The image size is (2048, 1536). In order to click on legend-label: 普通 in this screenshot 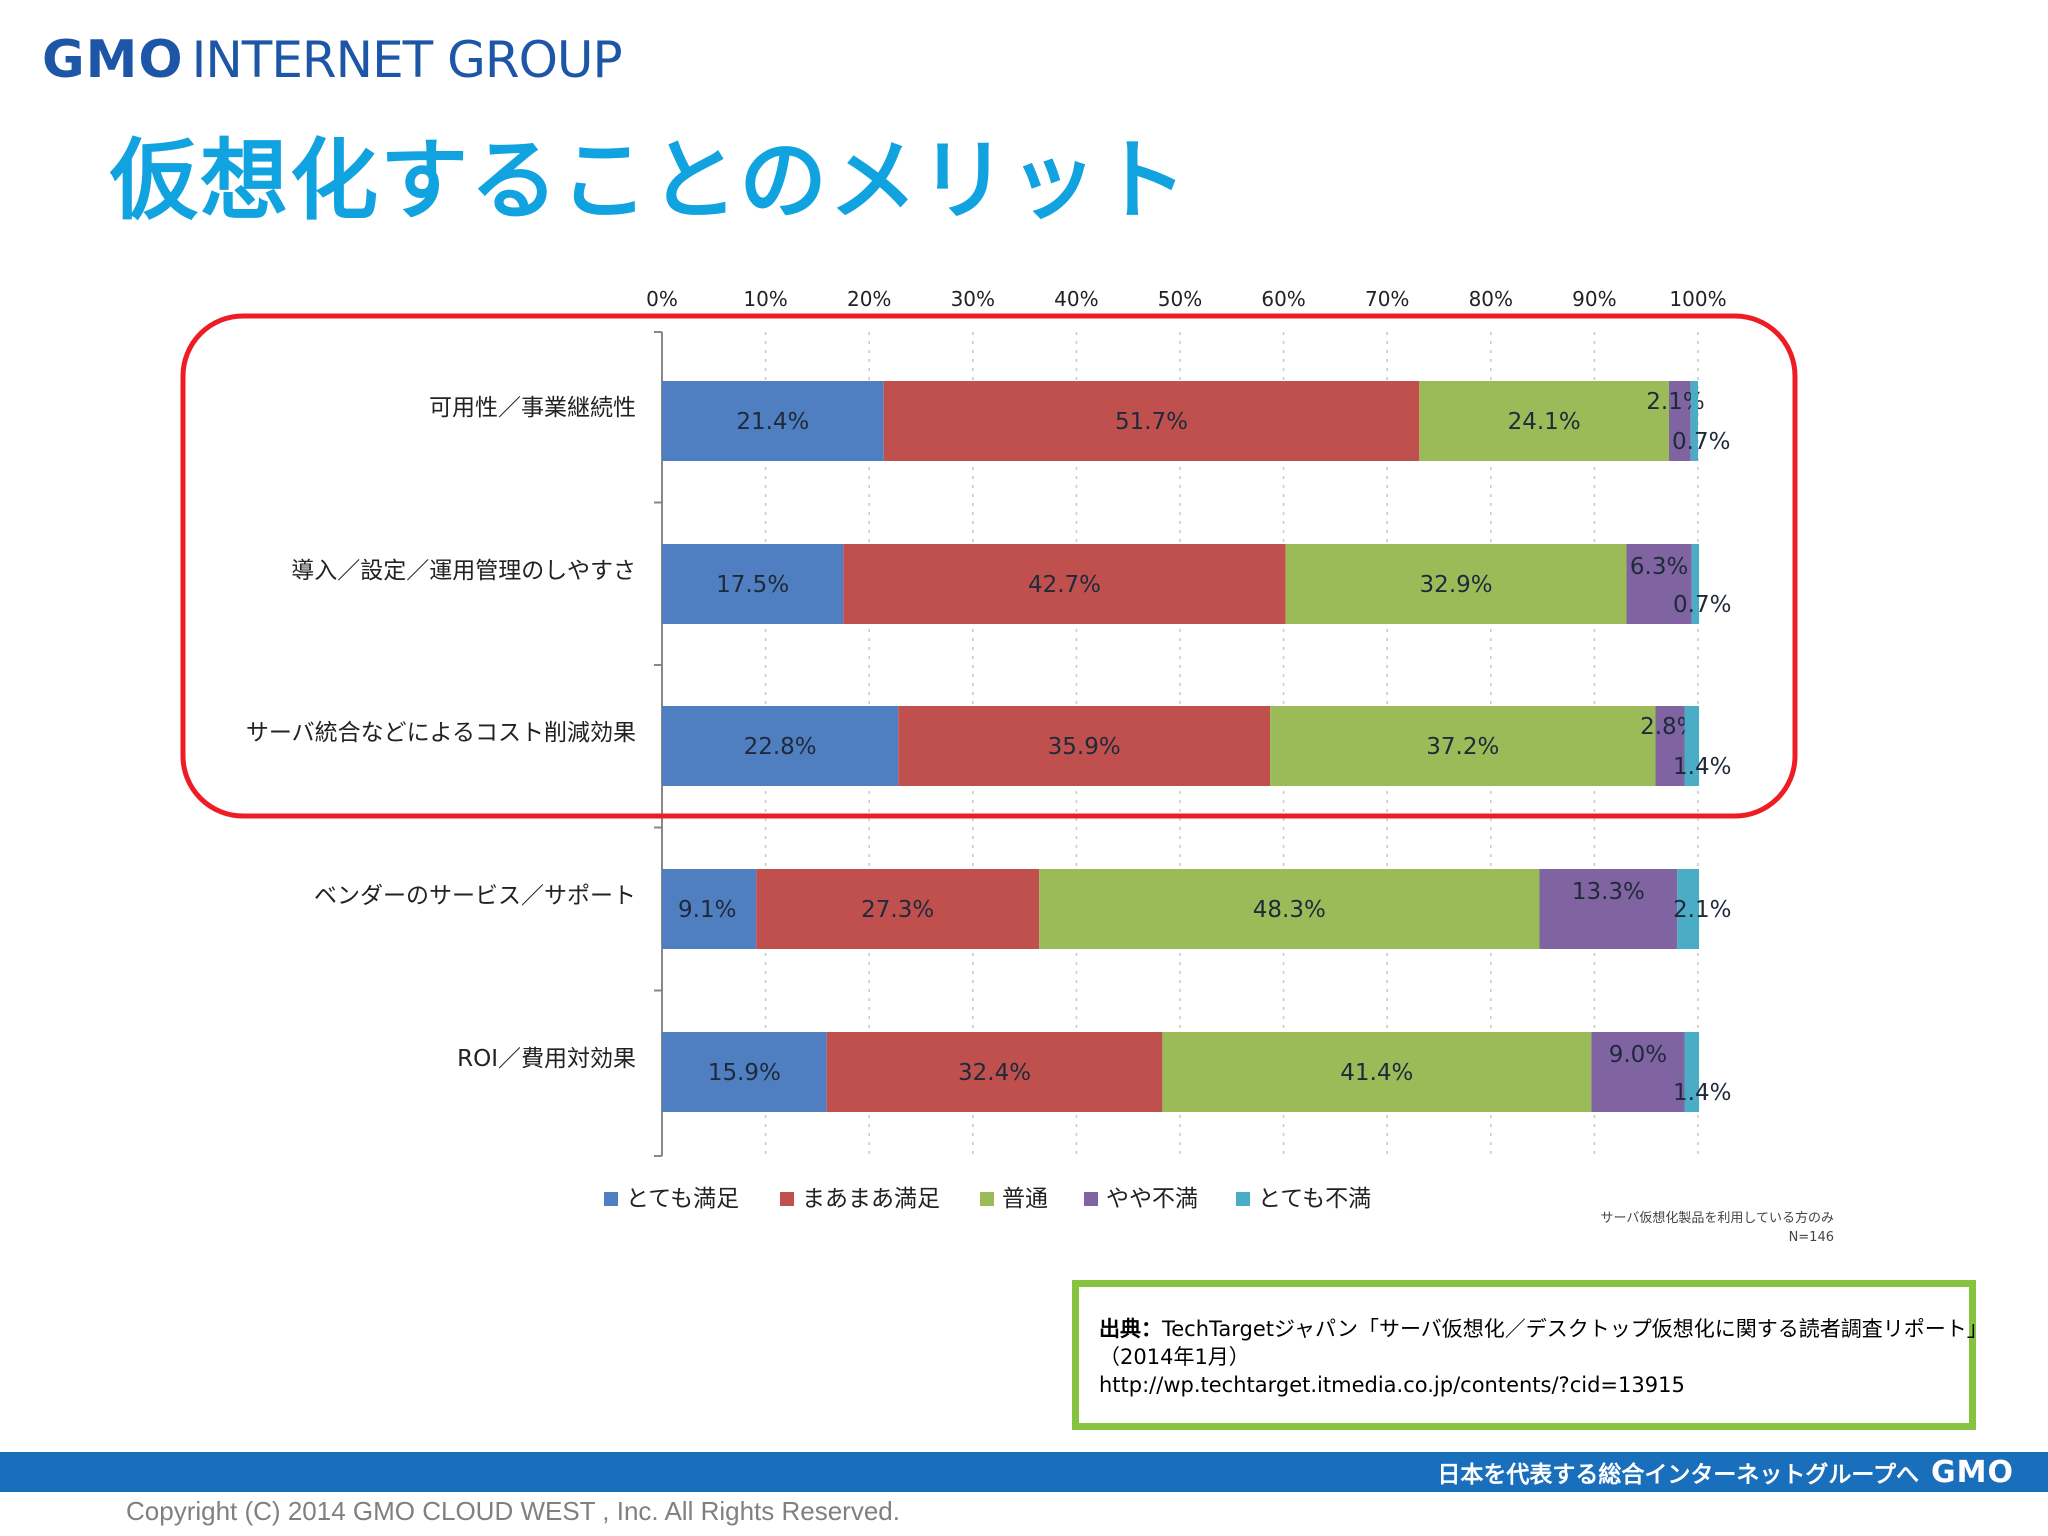, I will do `click(1025, 1199)`.